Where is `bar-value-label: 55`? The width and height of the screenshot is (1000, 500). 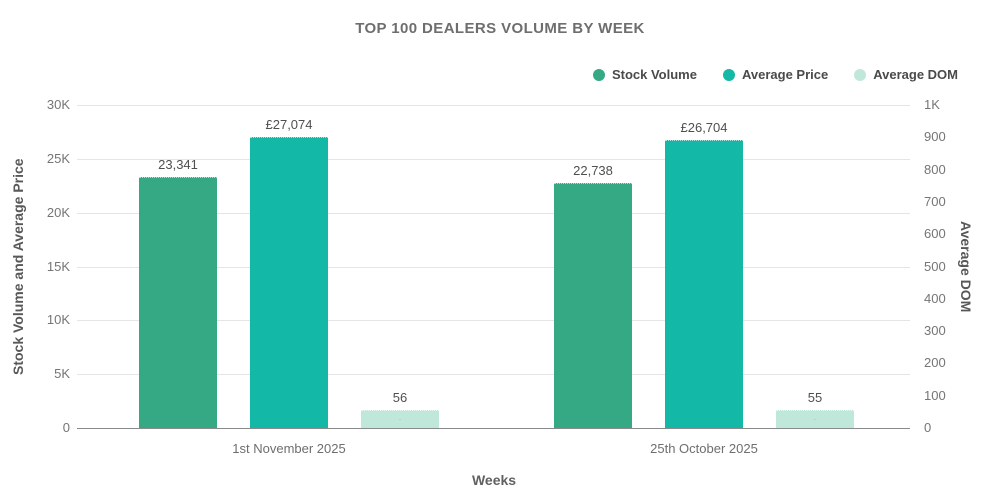
bar-value-label: 55 is located at coordinates (815, 397).